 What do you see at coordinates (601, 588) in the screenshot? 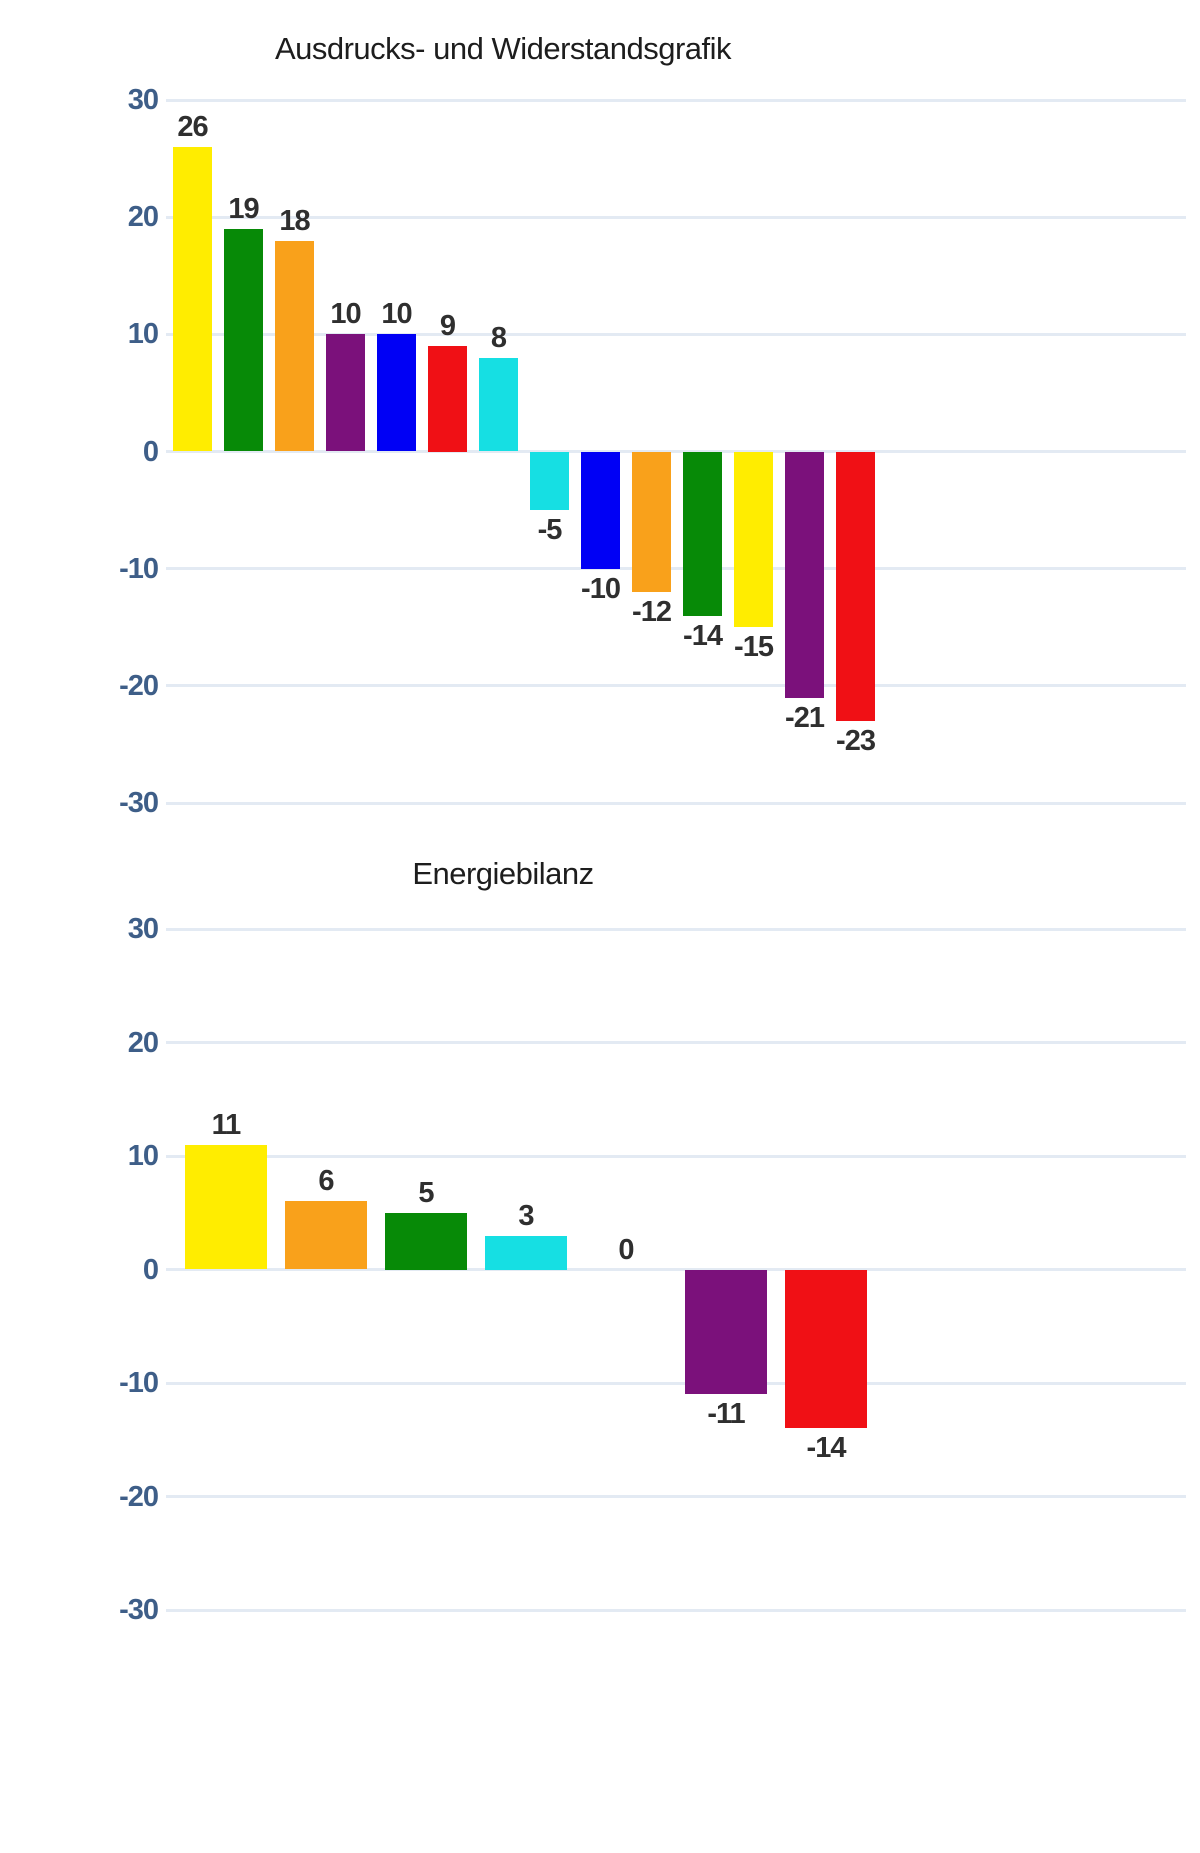
I see `bar-value-label: -10` at bounding box center [601, 588].